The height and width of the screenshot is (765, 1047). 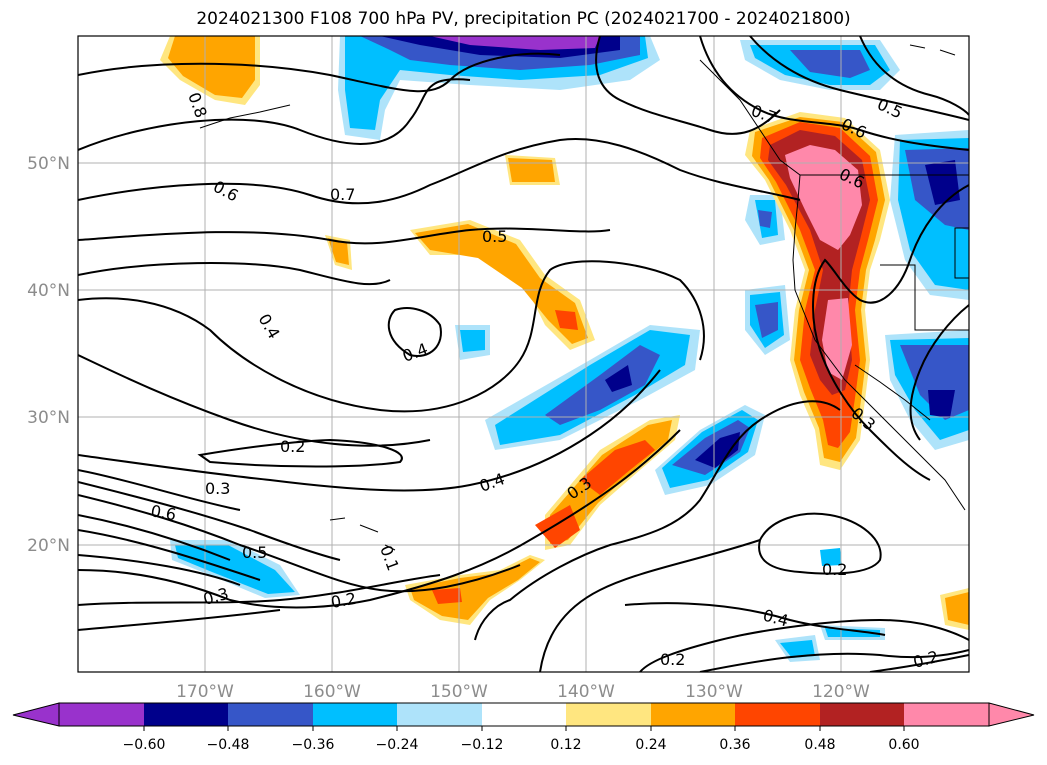 What do you see at coordinates (48, 164) in the screenshot?
I see `lat-label: 50°N` at bounding box center [48, 164].